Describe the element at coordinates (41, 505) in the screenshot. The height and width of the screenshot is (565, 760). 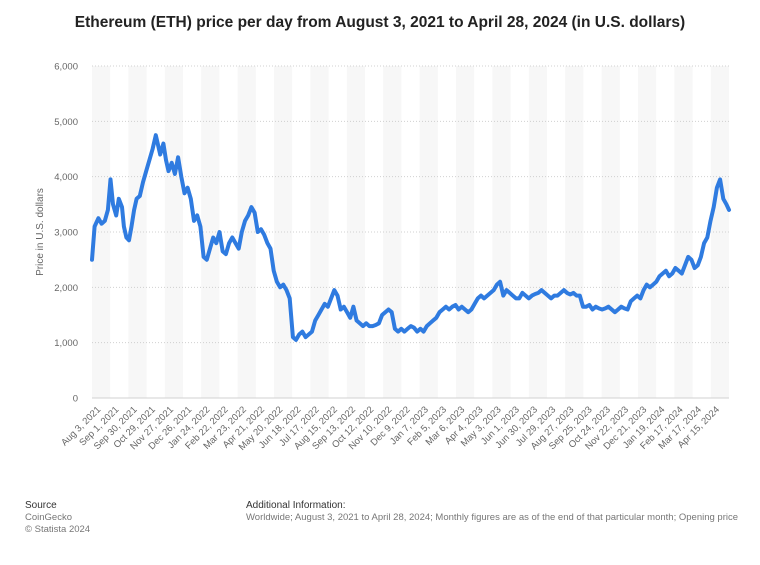
I see `source-heading: Source` at that location.